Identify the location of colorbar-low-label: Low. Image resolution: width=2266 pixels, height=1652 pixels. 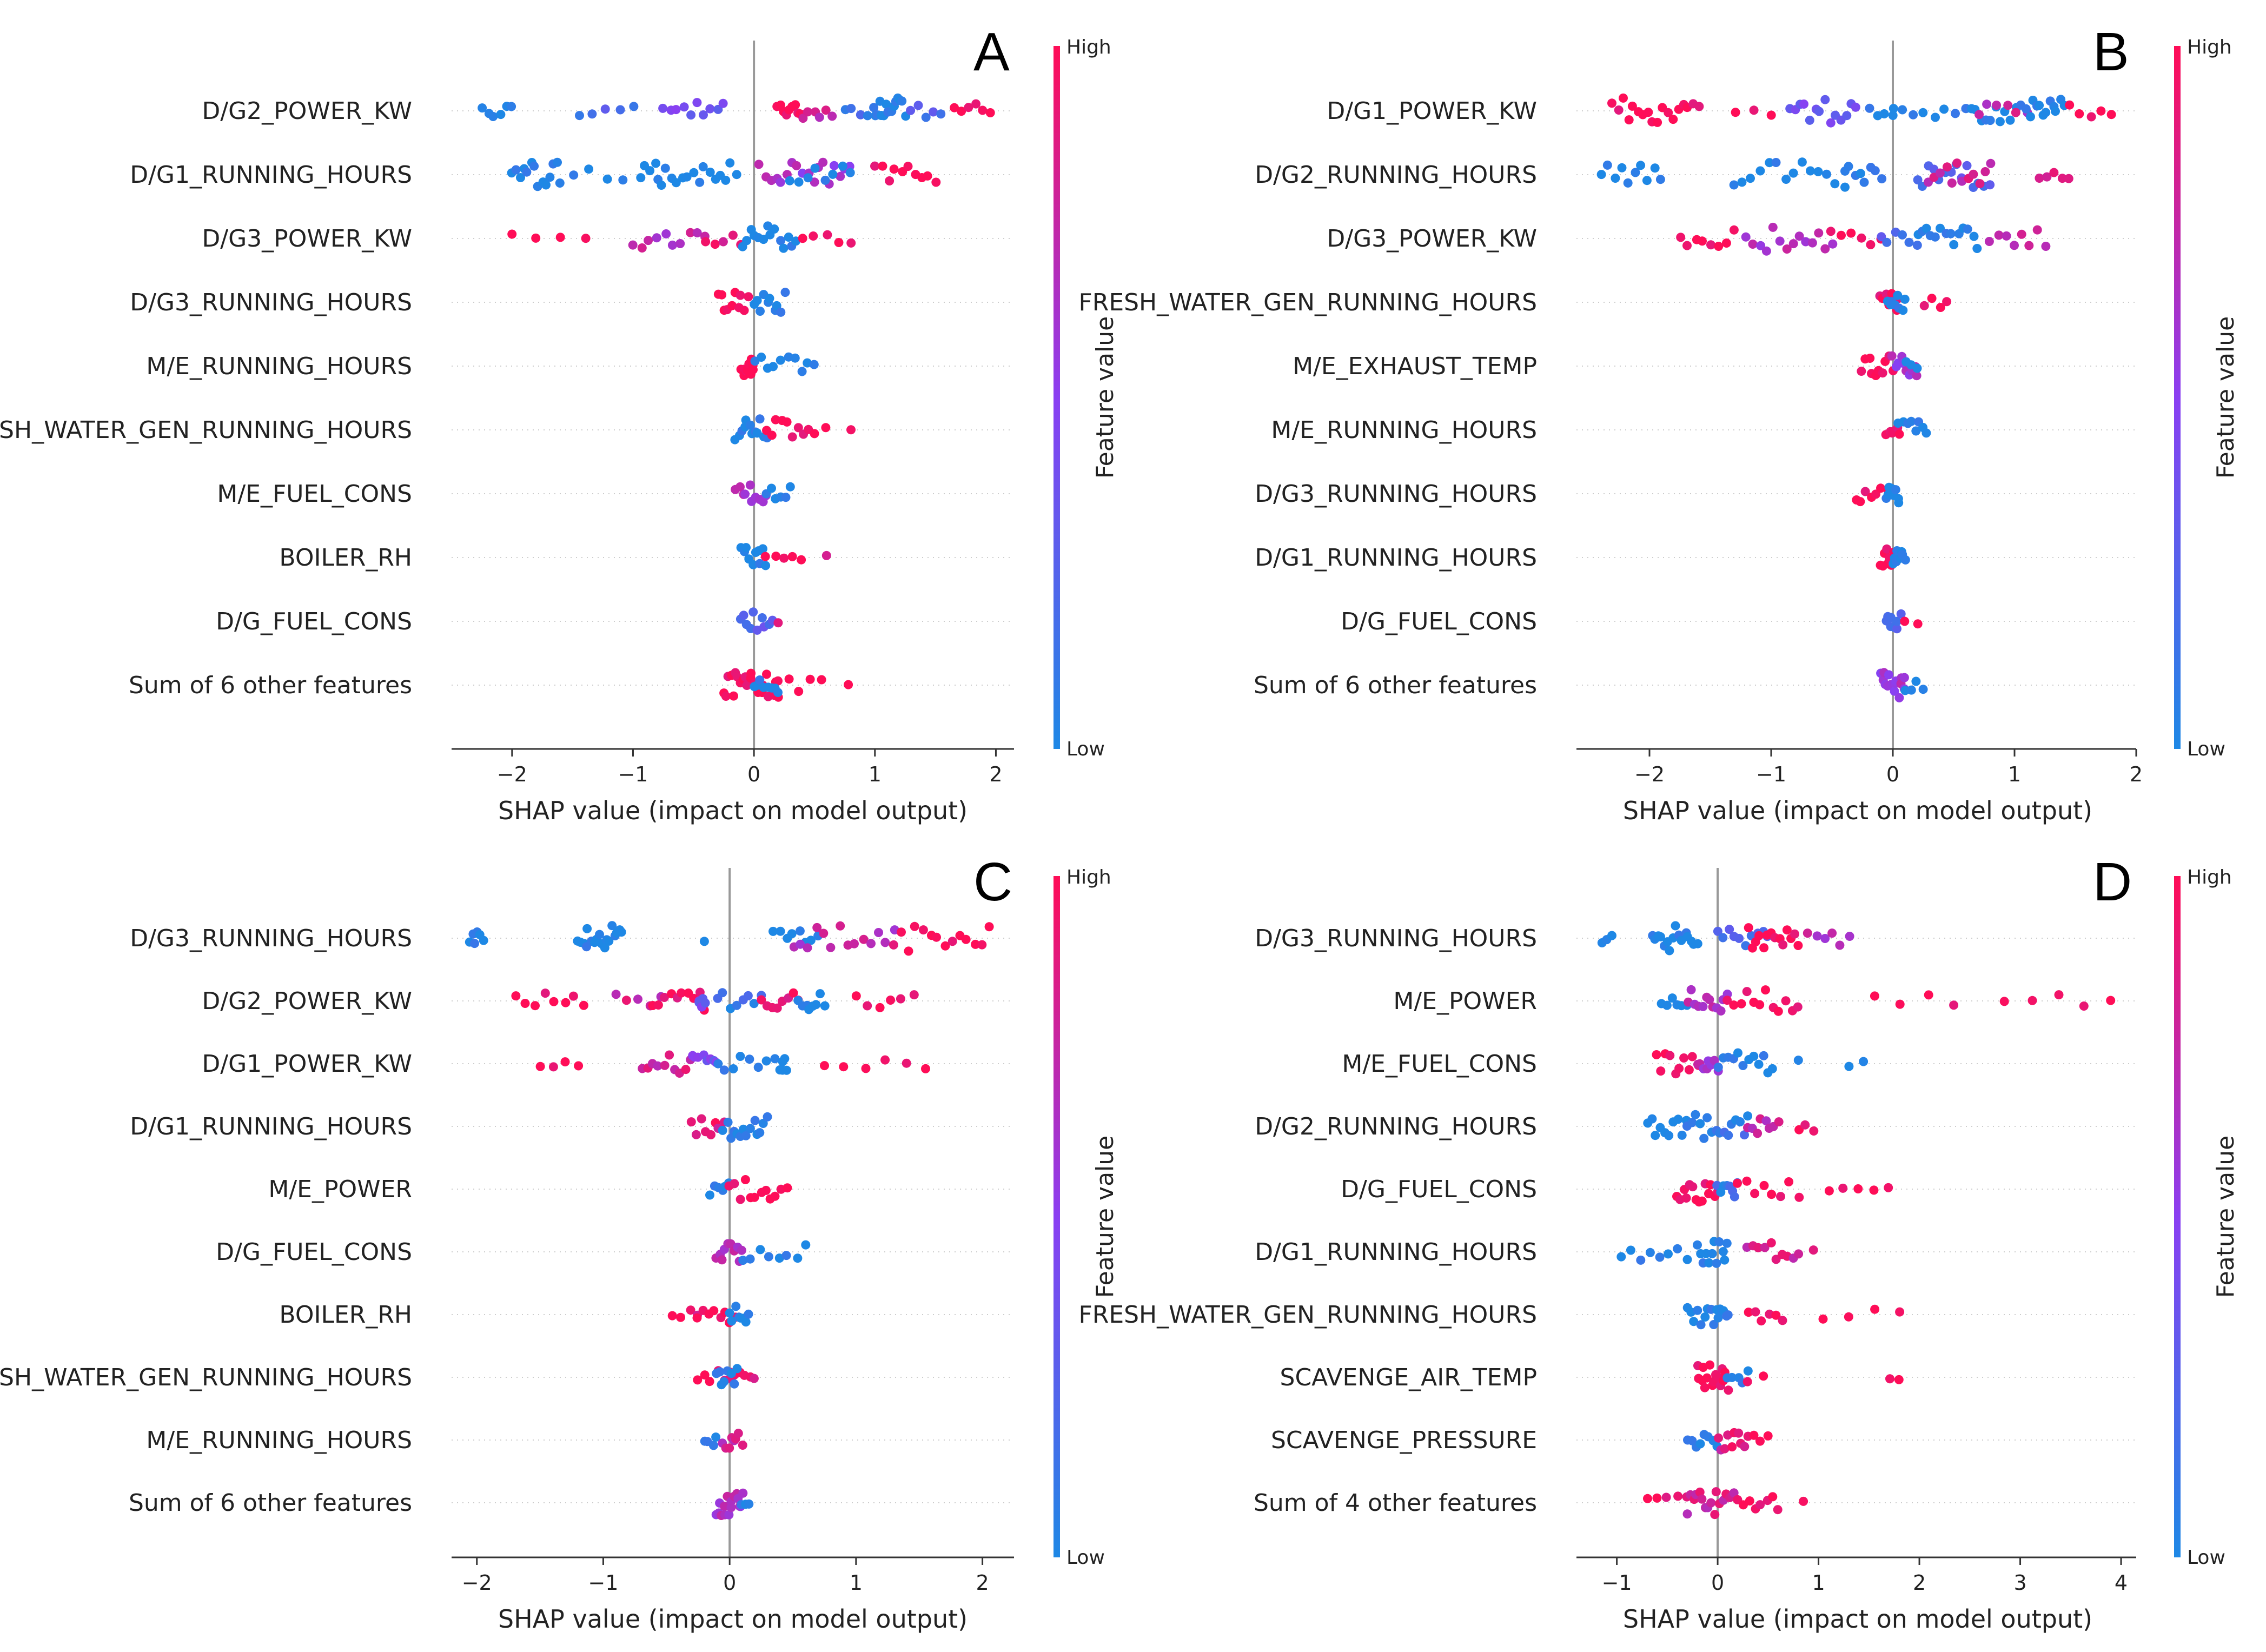
(2206, 1558).